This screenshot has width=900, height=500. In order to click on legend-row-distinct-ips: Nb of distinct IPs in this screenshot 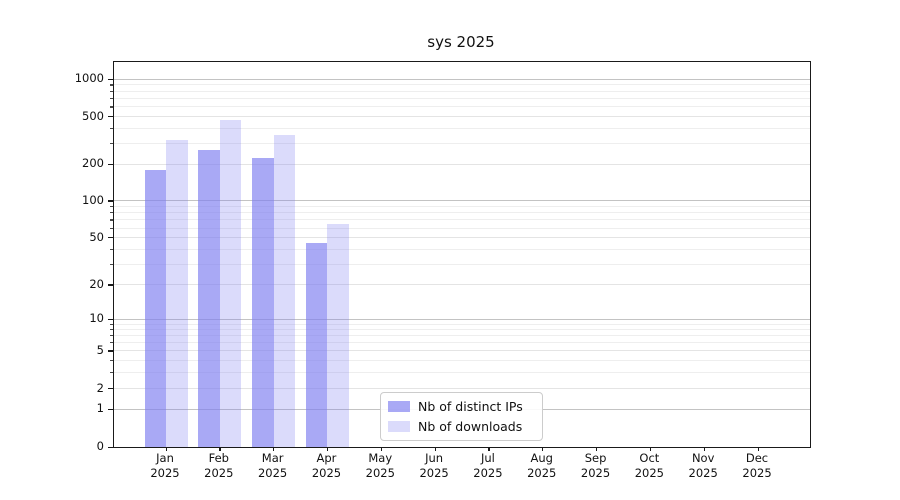, I will do `click(460, 406)`.